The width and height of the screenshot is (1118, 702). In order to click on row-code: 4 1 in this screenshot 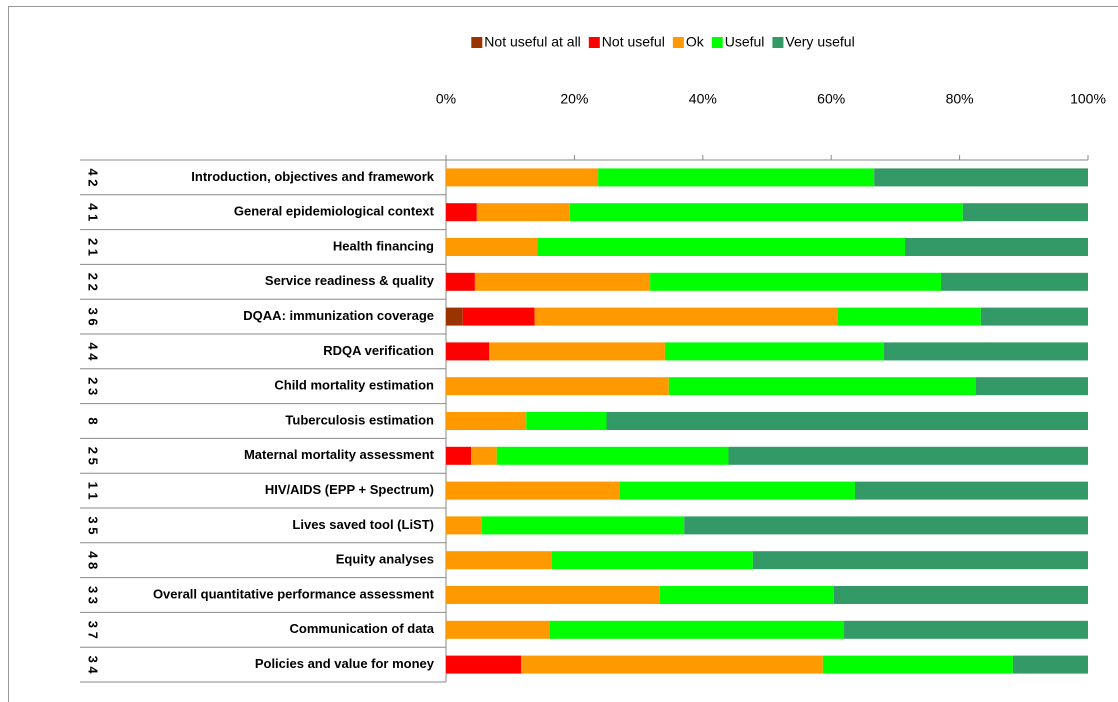, I will do `click(93, 212)`.